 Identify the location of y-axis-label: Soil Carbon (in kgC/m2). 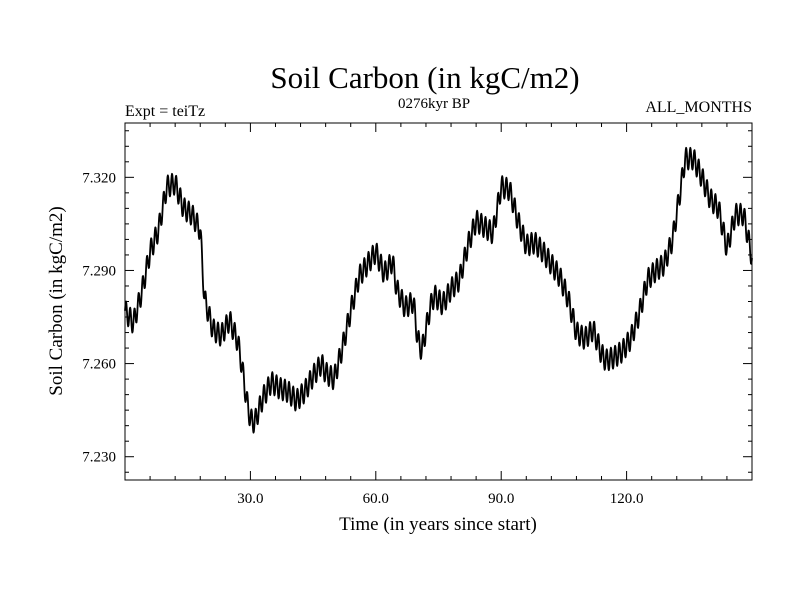
(56, 300).